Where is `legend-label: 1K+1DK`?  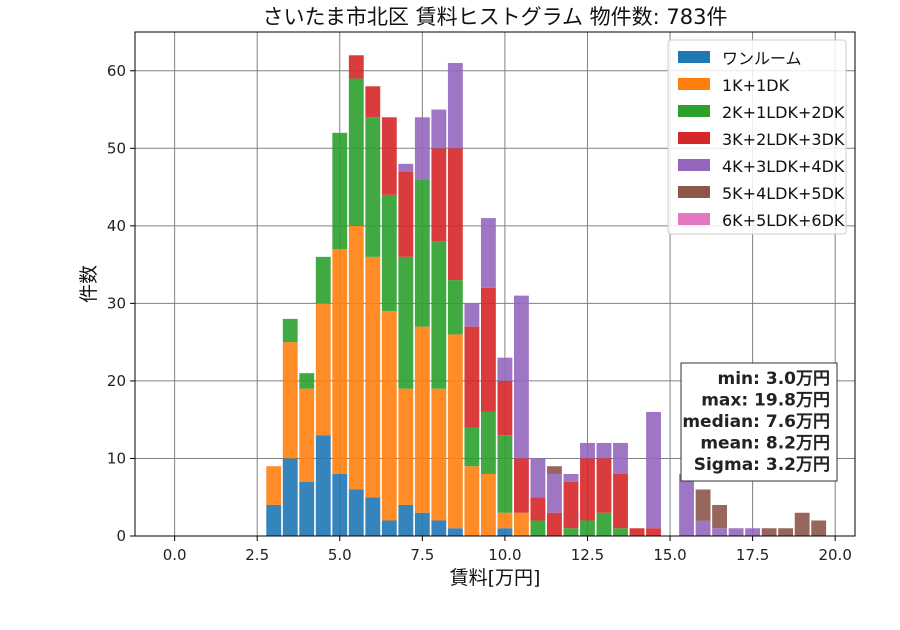 legend-label: 1K+1DK is located at coordinates (756, 85).